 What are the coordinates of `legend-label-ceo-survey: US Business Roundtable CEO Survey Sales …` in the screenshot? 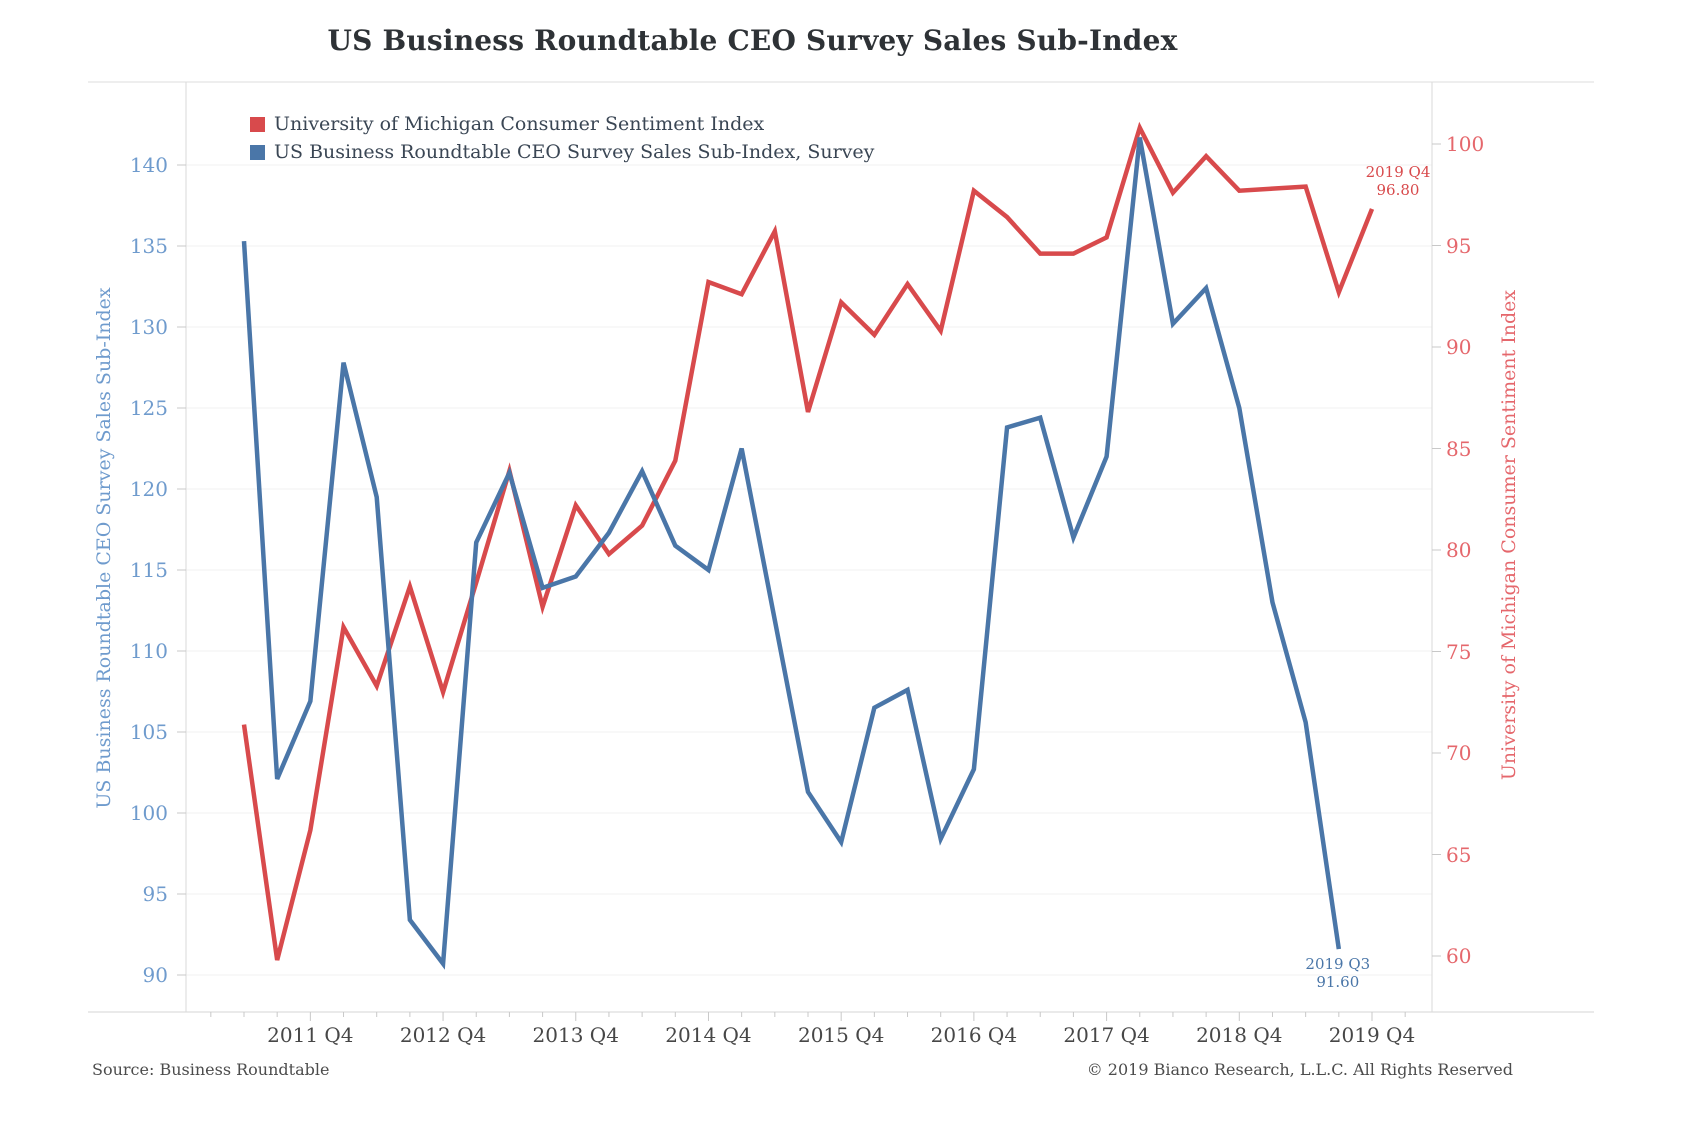 It's located at (574, 152).